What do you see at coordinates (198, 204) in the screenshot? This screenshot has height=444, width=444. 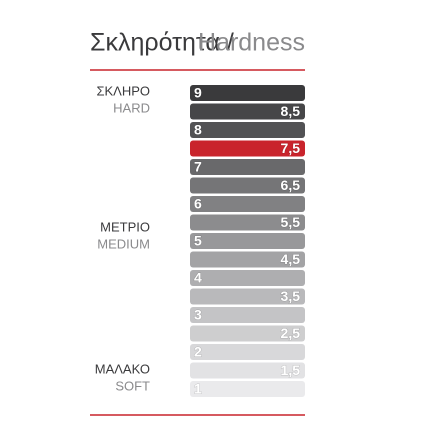 I see `scale-label: 6` at bounding box center [198, 204].